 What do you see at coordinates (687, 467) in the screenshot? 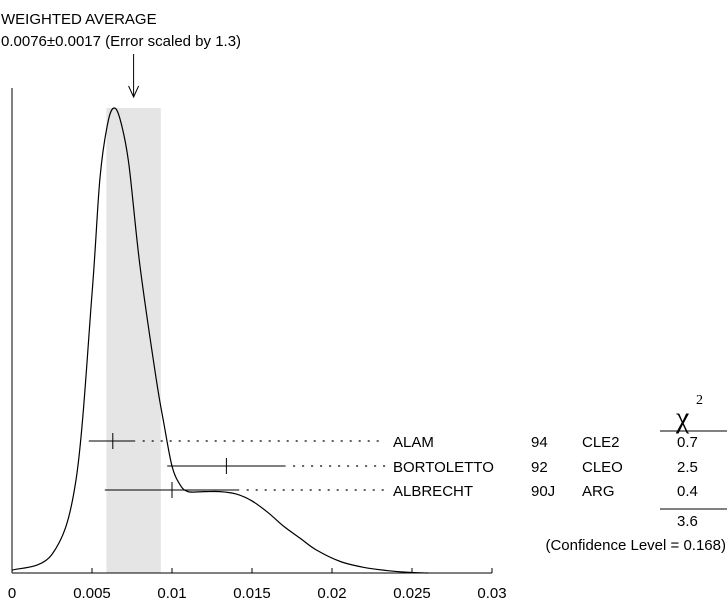
I see `measurement-chi2: 2.5` at bounding box center [687, 467].